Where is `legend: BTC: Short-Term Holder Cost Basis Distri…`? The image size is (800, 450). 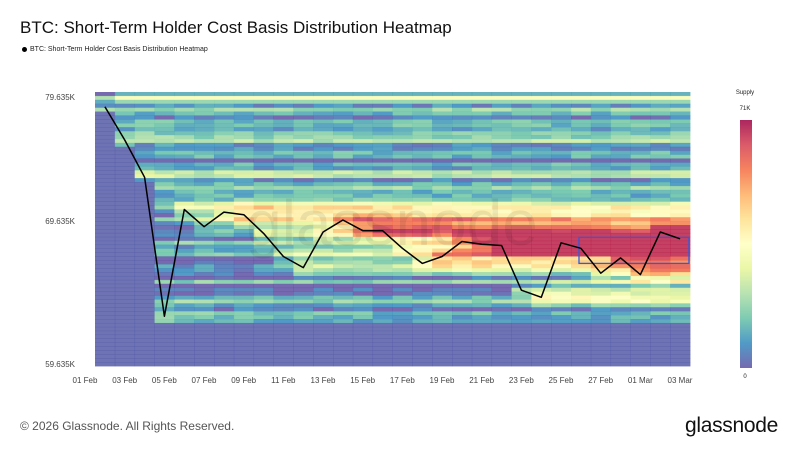
legend: BTC: Short-Term Holder Cost Basis Distri… is located at coordinates (115, 49).